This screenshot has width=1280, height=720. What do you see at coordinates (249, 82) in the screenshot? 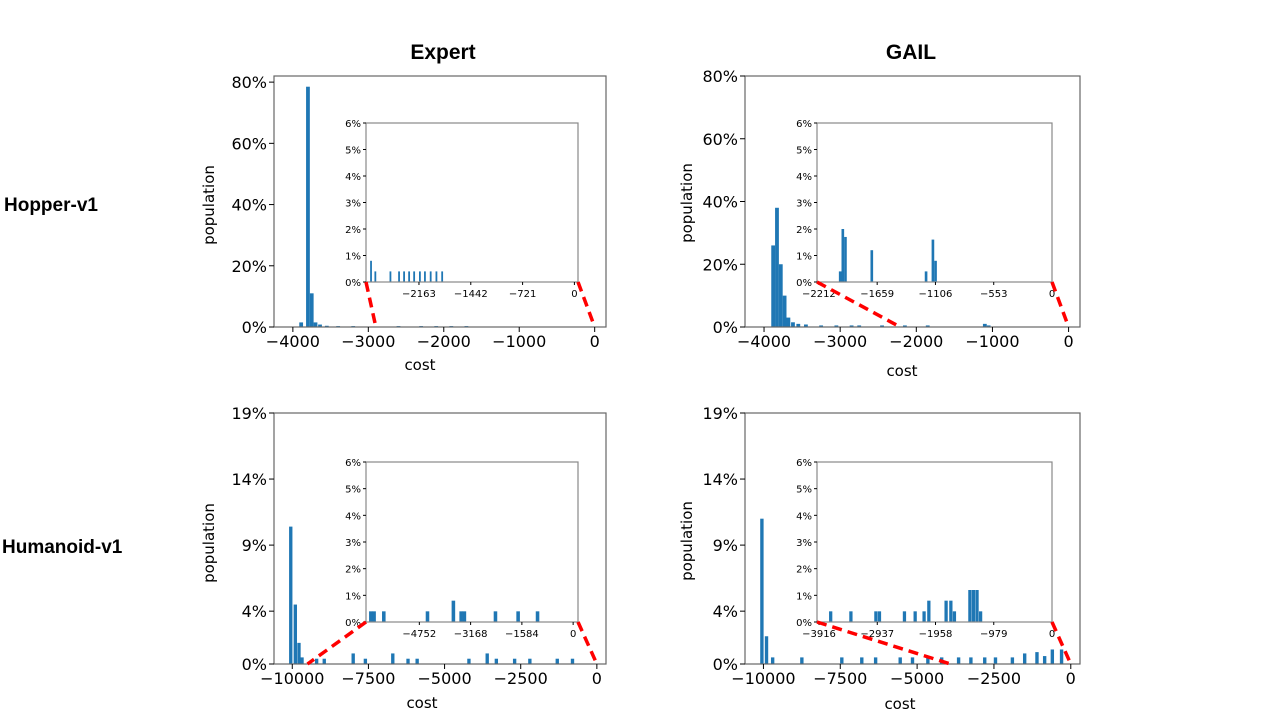
I see `main-ytick-label: 80%` at bounding box center [249, 82].